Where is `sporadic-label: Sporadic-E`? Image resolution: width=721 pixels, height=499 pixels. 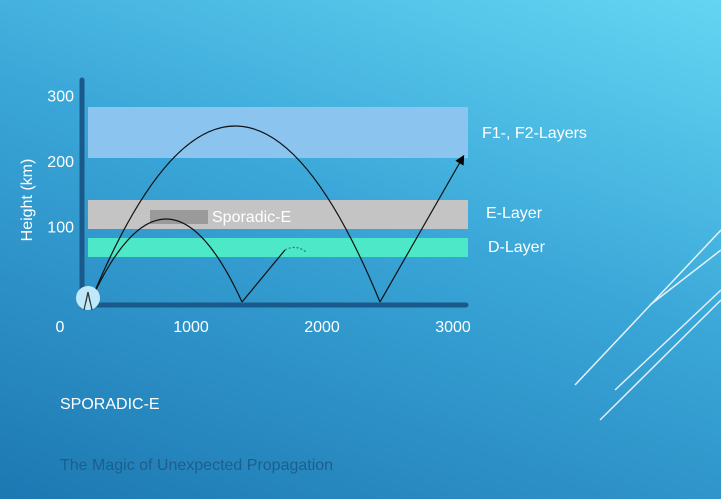 sporadic-label: Sporadic-E is located at coordinates (251, 217).